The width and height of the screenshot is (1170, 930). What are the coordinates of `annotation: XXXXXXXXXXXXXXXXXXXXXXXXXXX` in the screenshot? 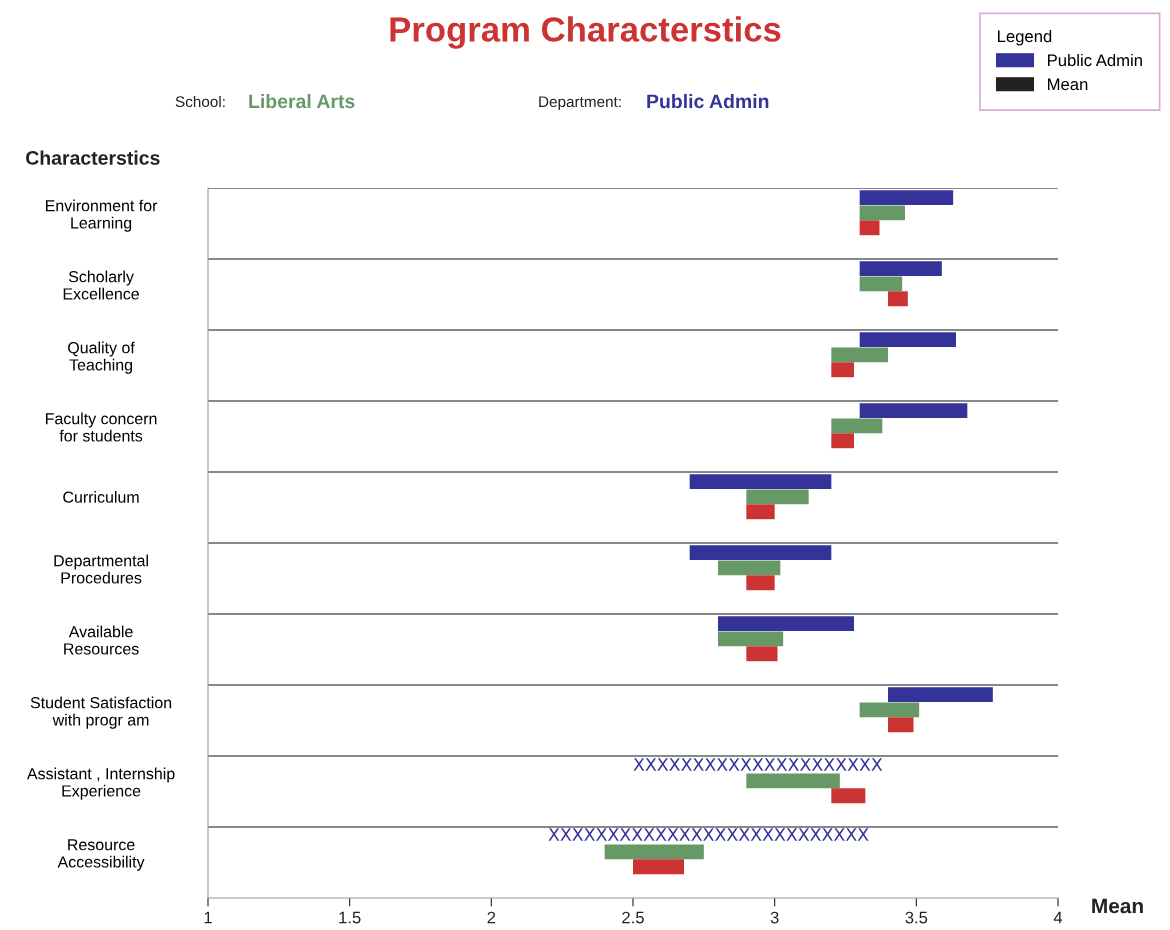 It's located at (708, 834).